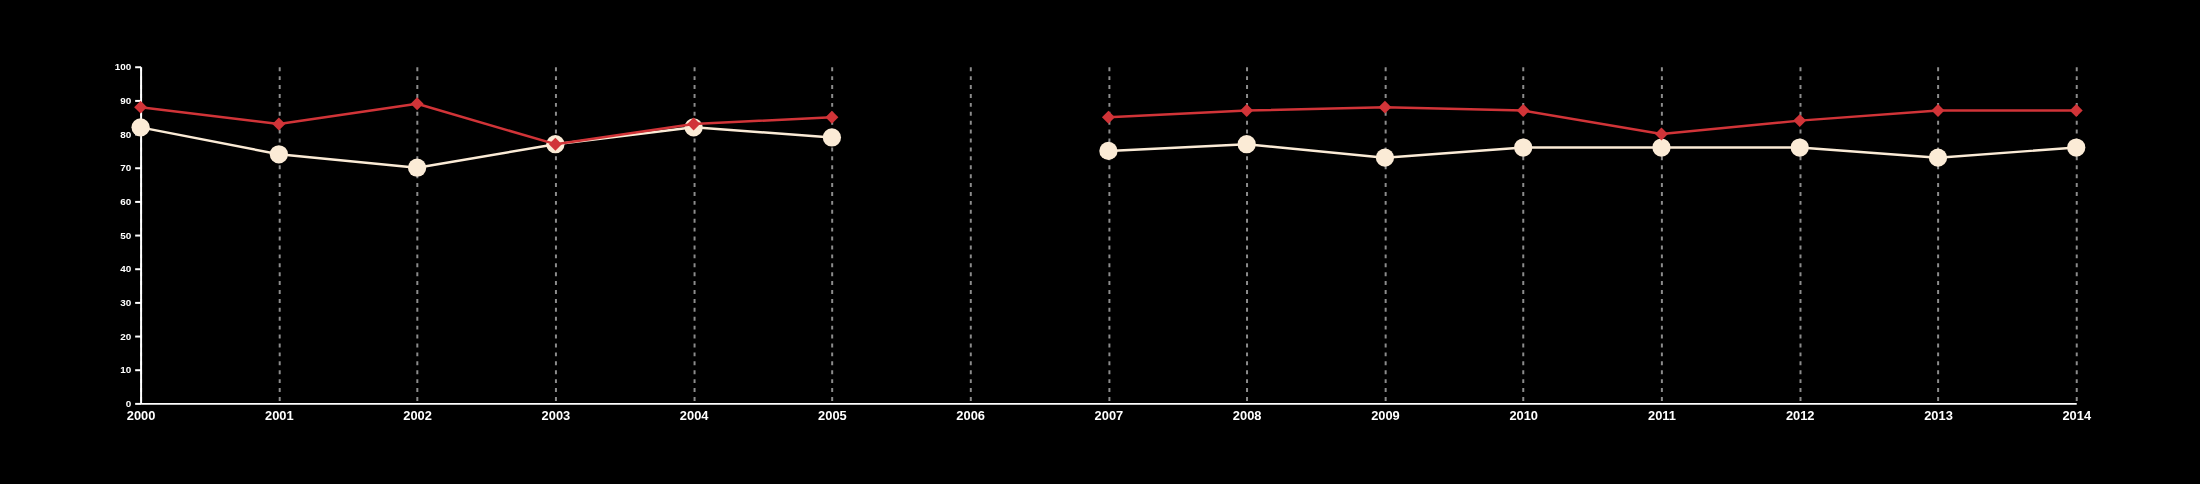 The image size is (2200, 500). What do you see at coordinates (556, 415) in the screenshot?
I see `x-tick-label: 2003` at bounding box center [556, 415].